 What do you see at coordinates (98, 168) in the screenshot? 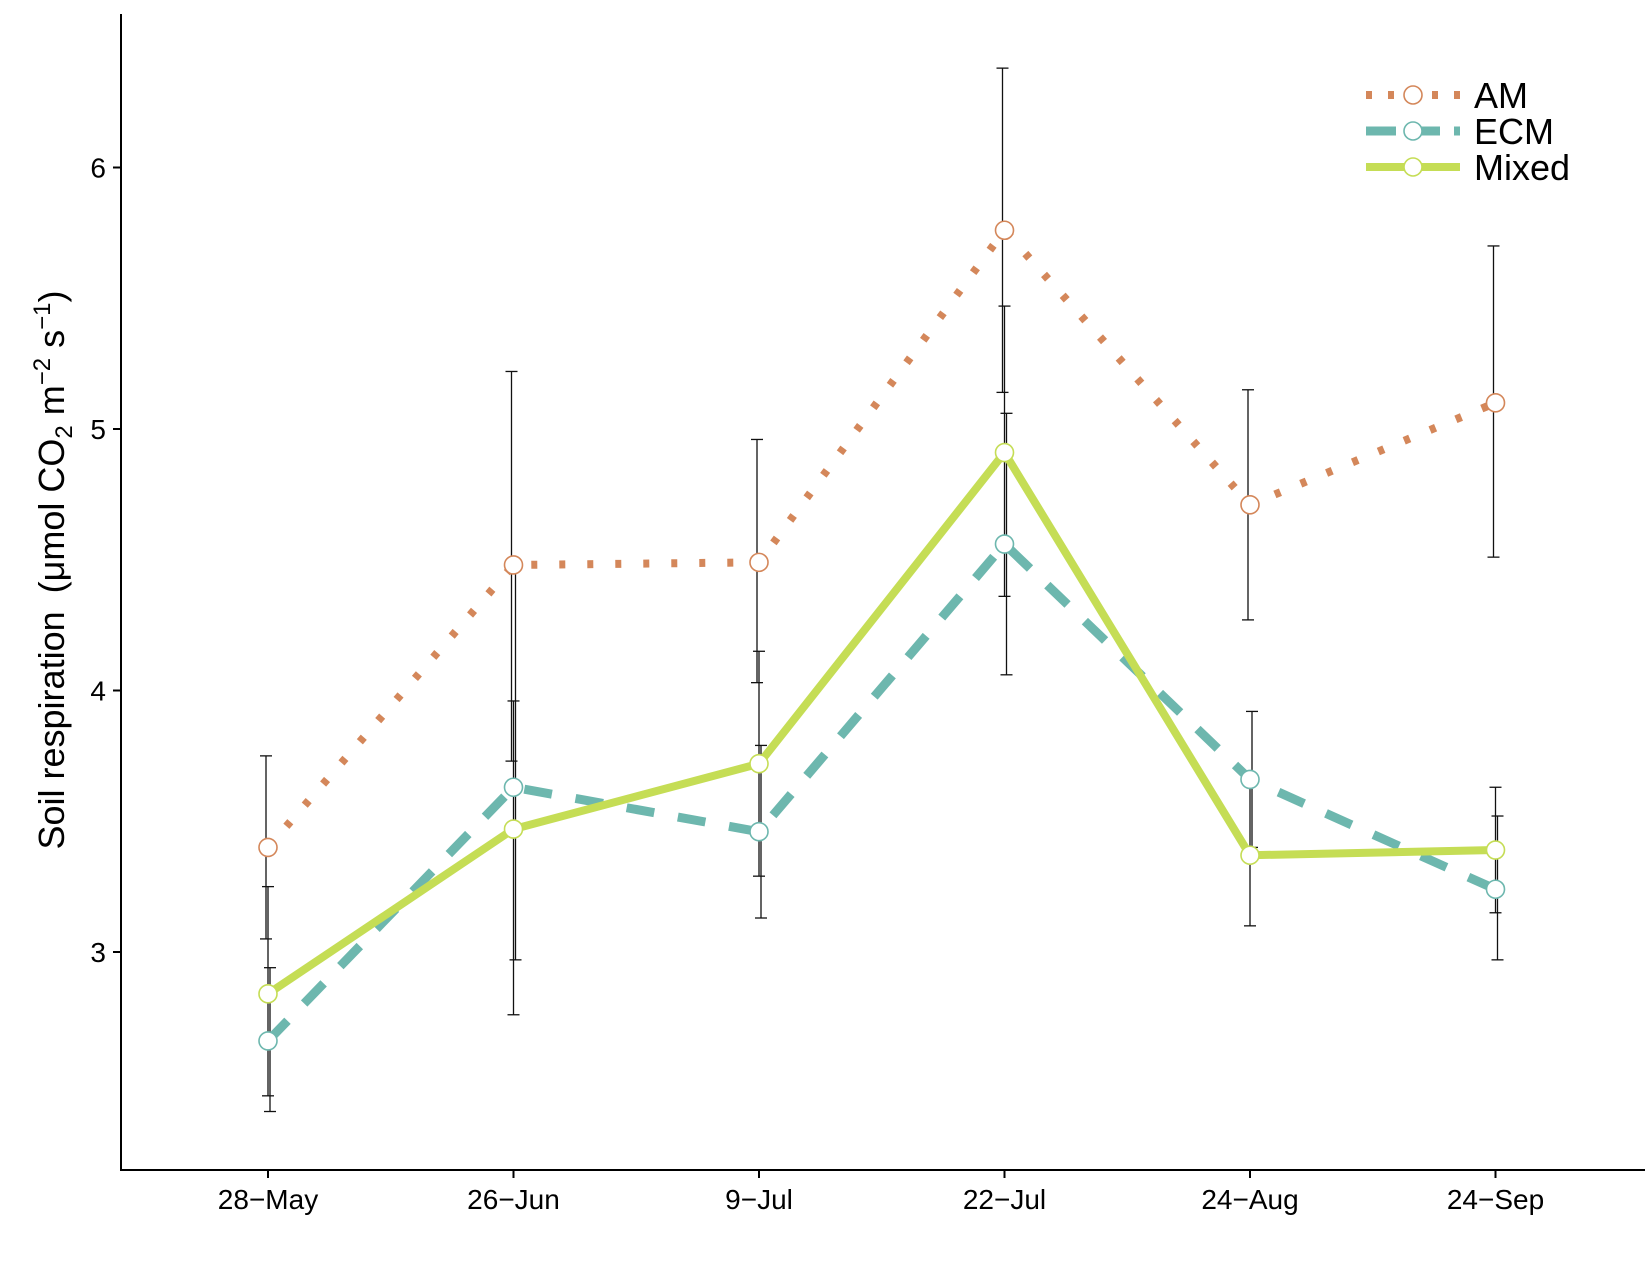
I see `y-tick-label: 6` at bounding box center [98, 168].